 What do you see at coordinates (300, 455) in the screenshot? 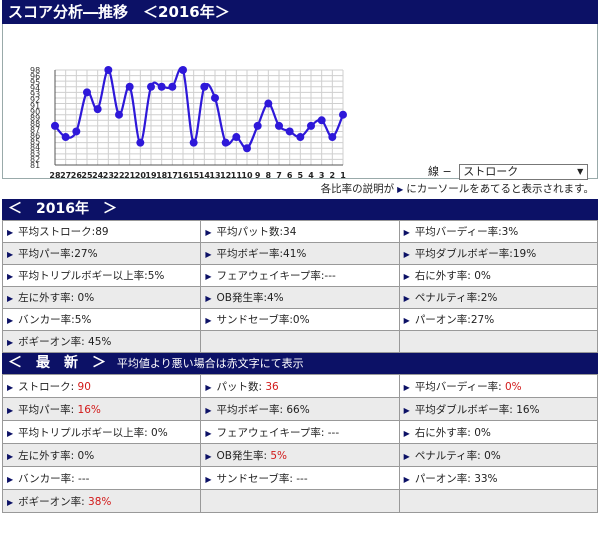
I see `stat-cell: ▶ OB発生率: 5%` at bounding box center [300, 455].